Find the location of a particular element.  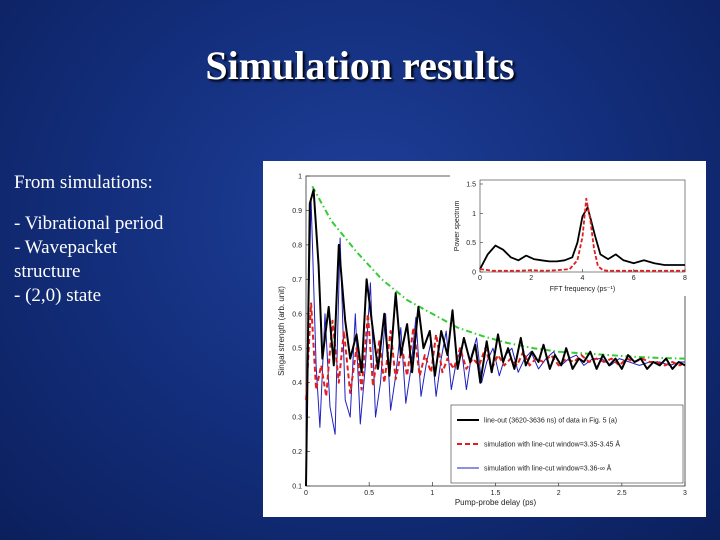

inset-x-tick-label: 2 is located at coordinates (531, 278).